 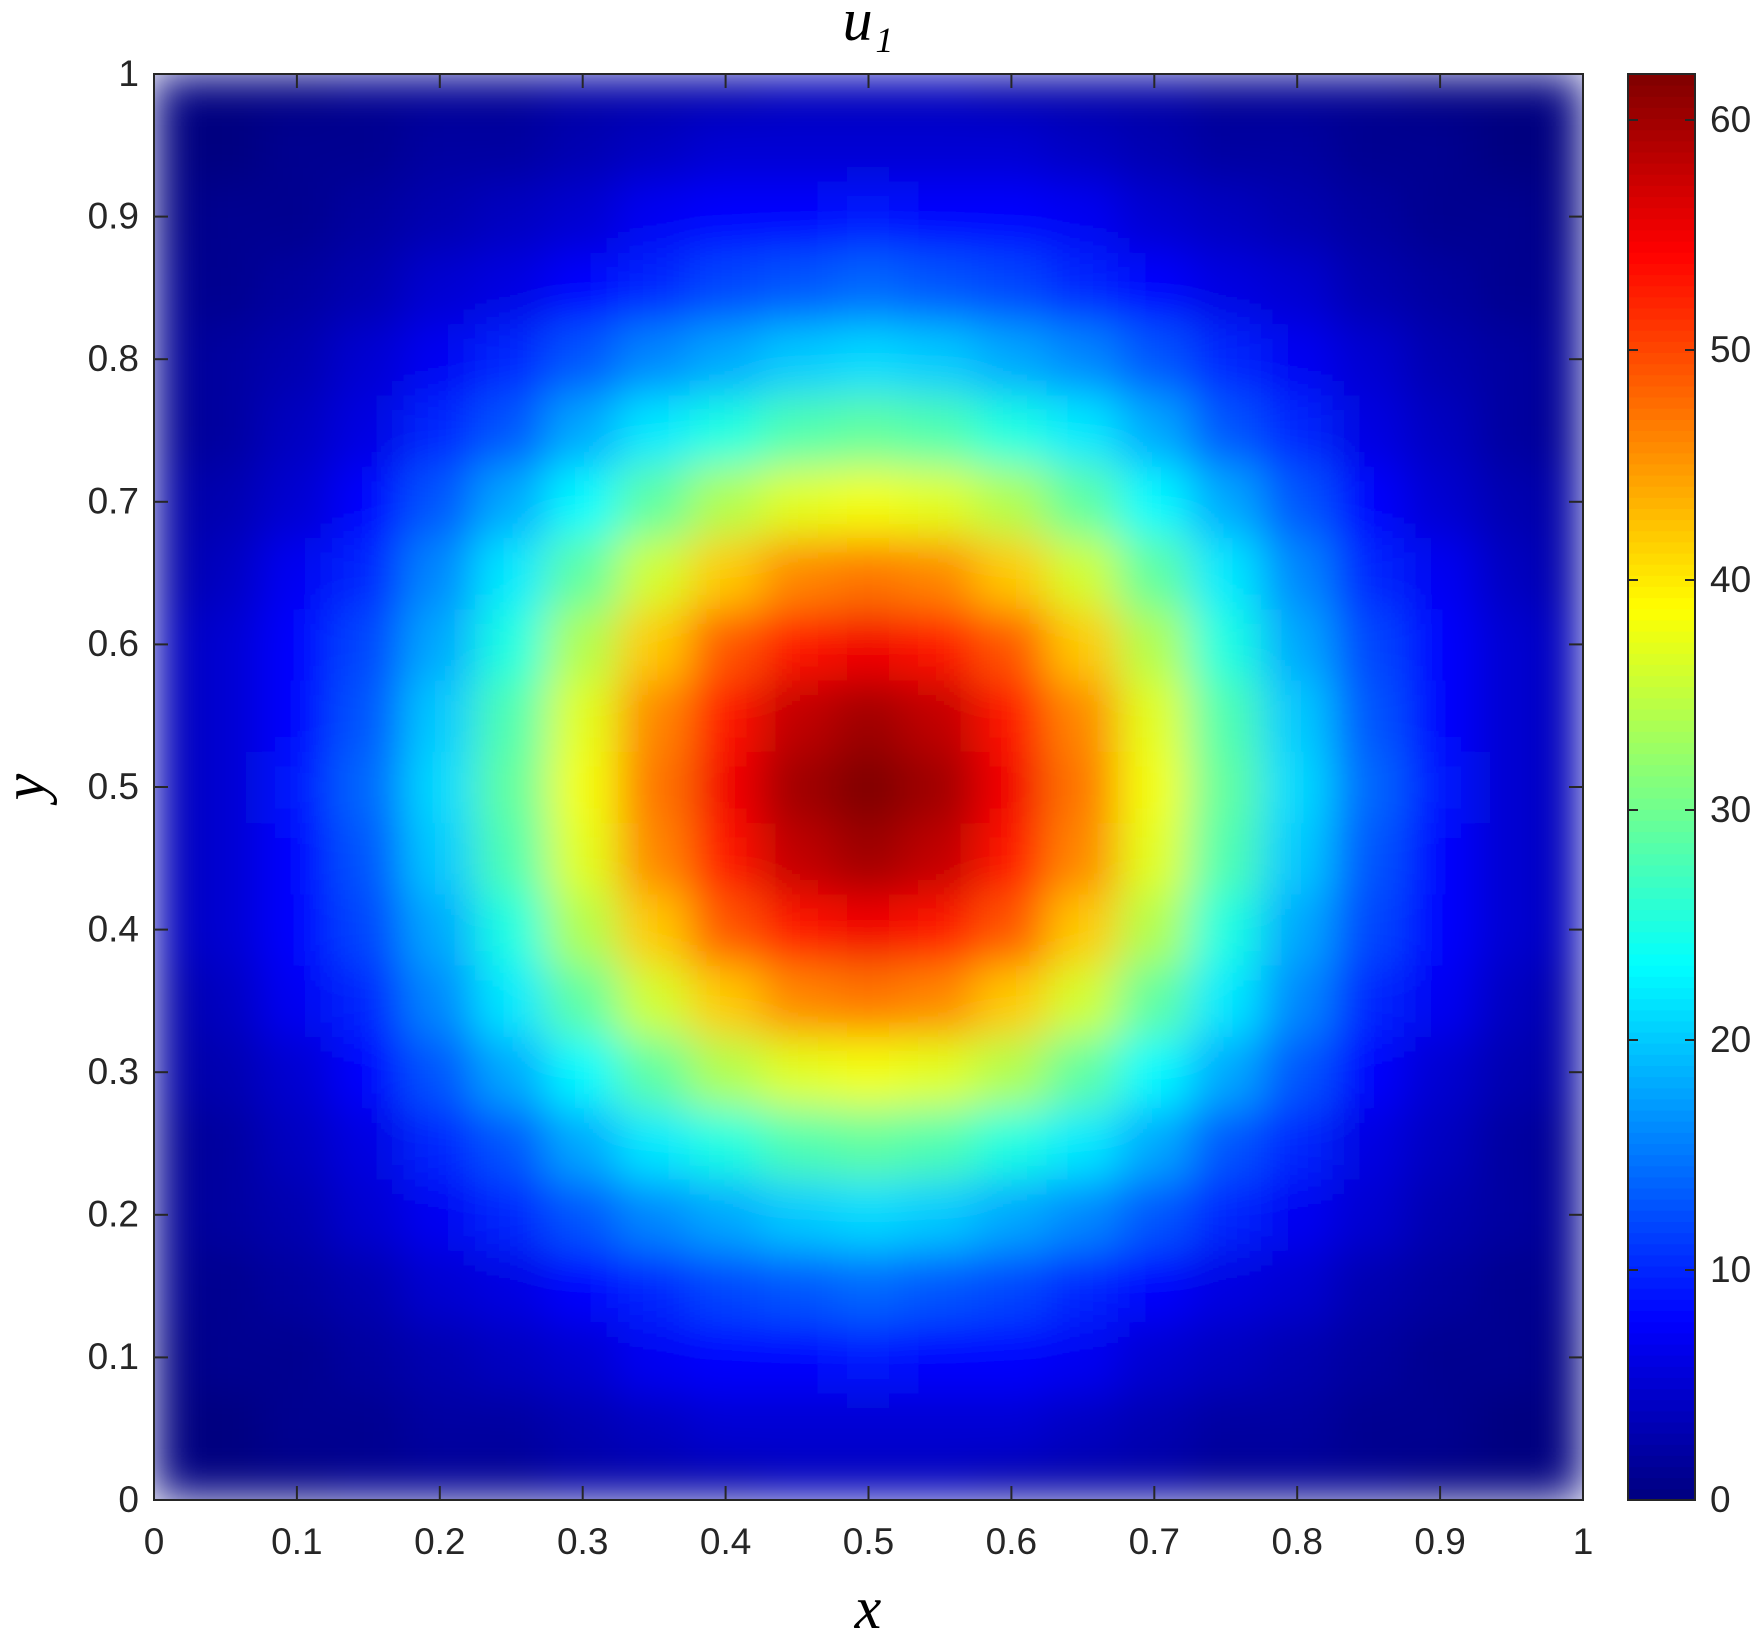 I want to click on chart-title: u₁, so click(x=868, y=26).